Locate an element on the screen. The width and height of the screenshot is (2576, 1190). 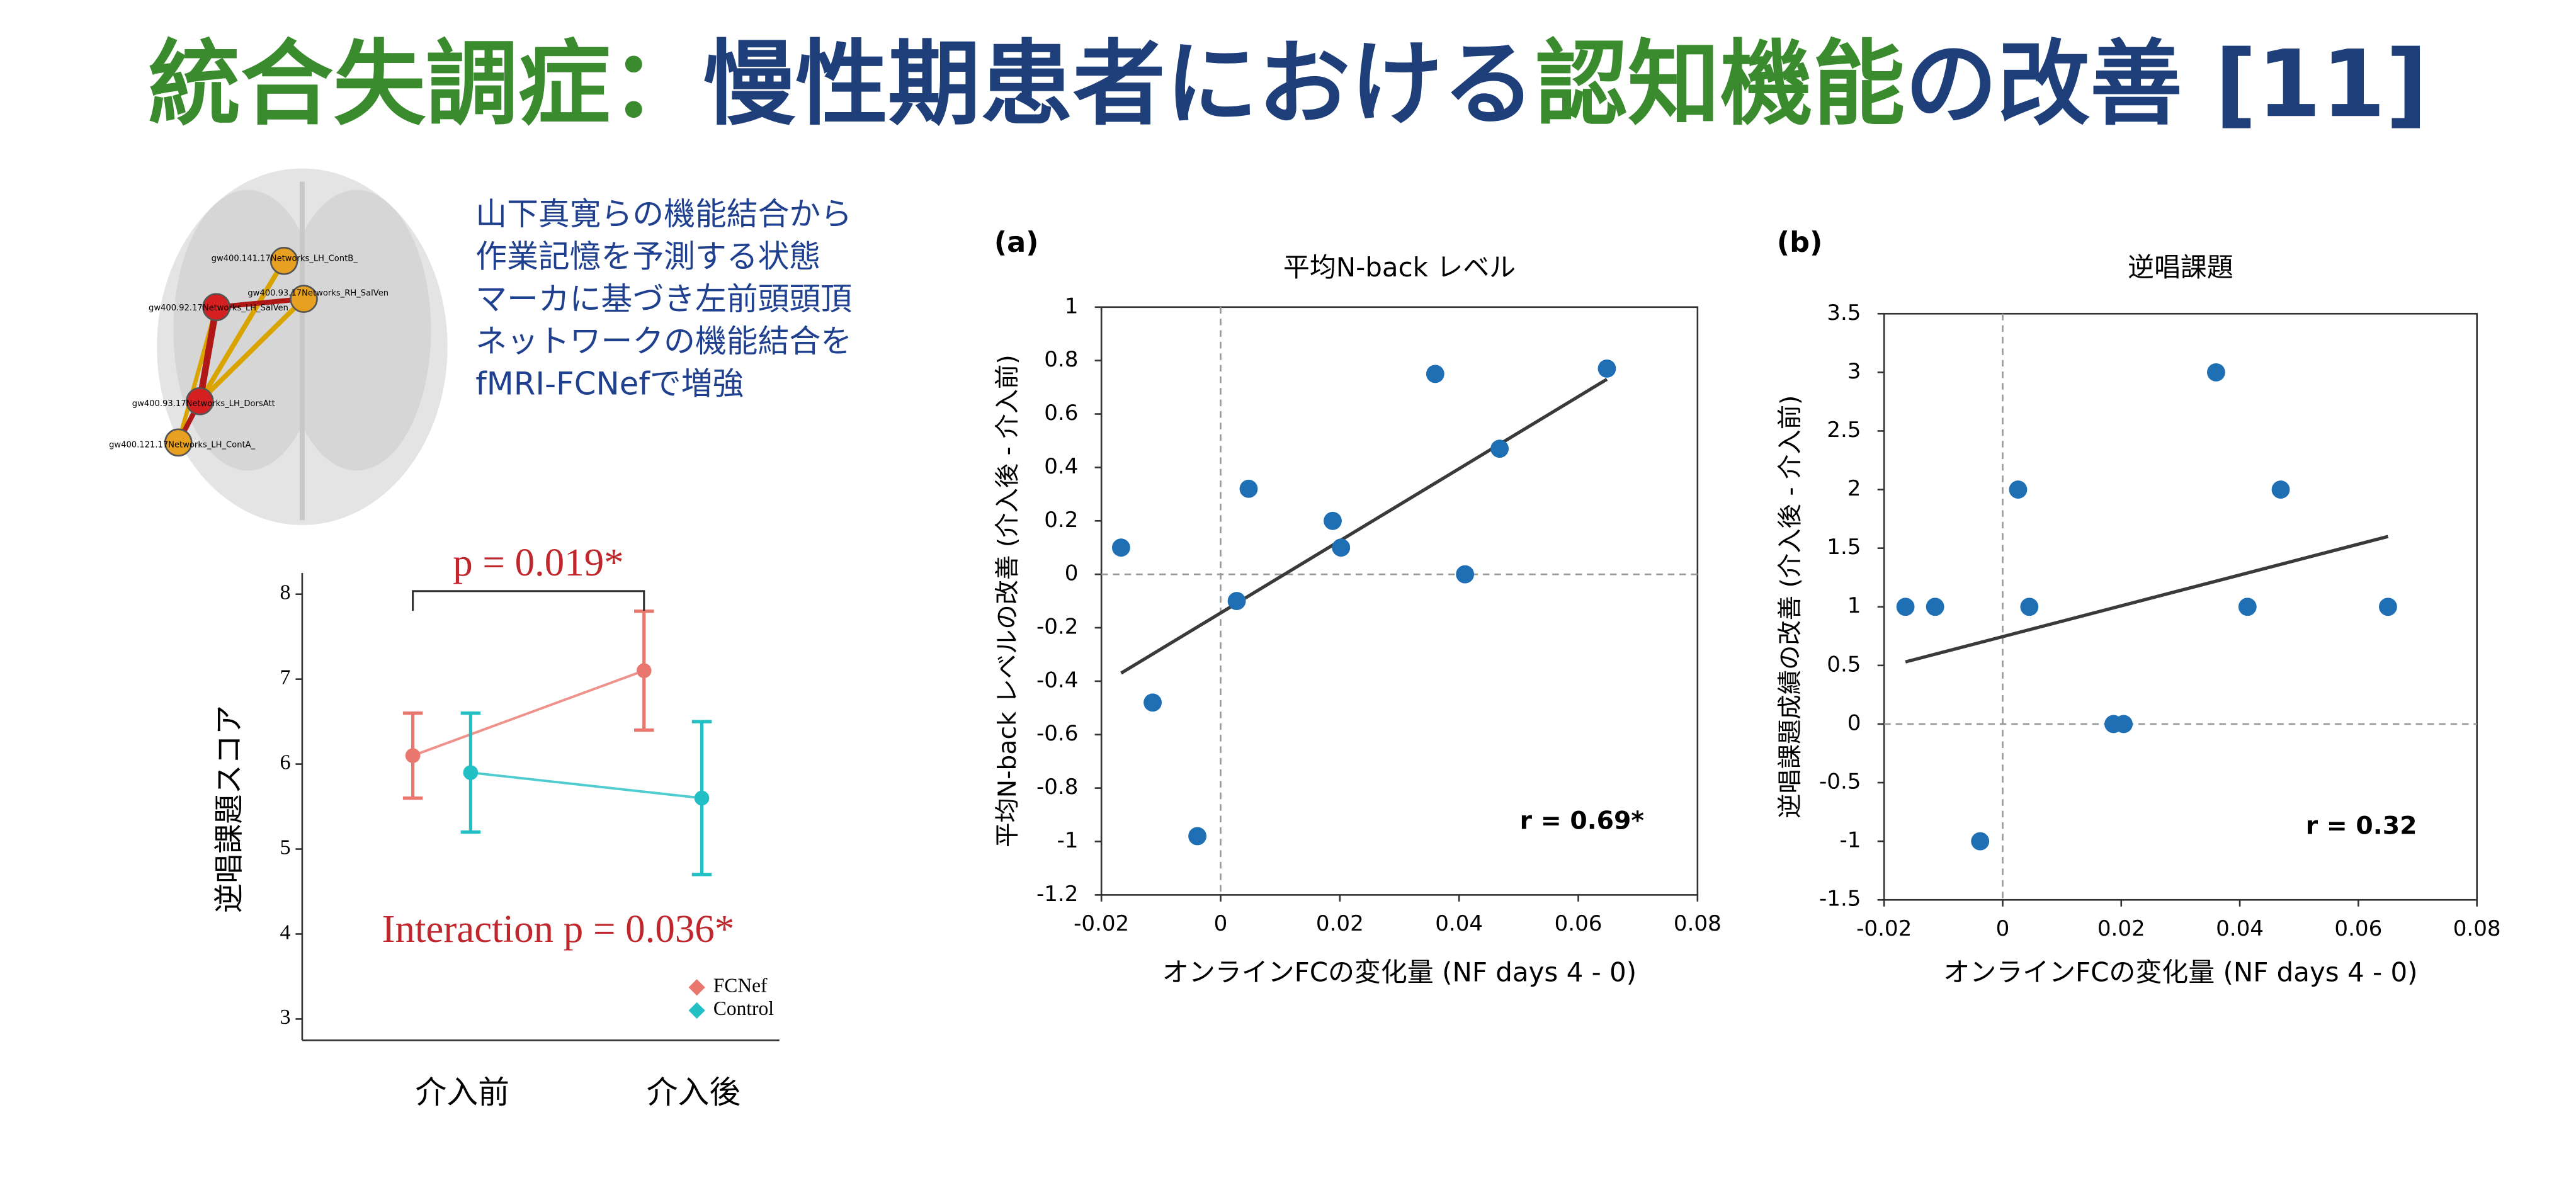
y-tick-label: -1 is located at coordinates (1850, 840).